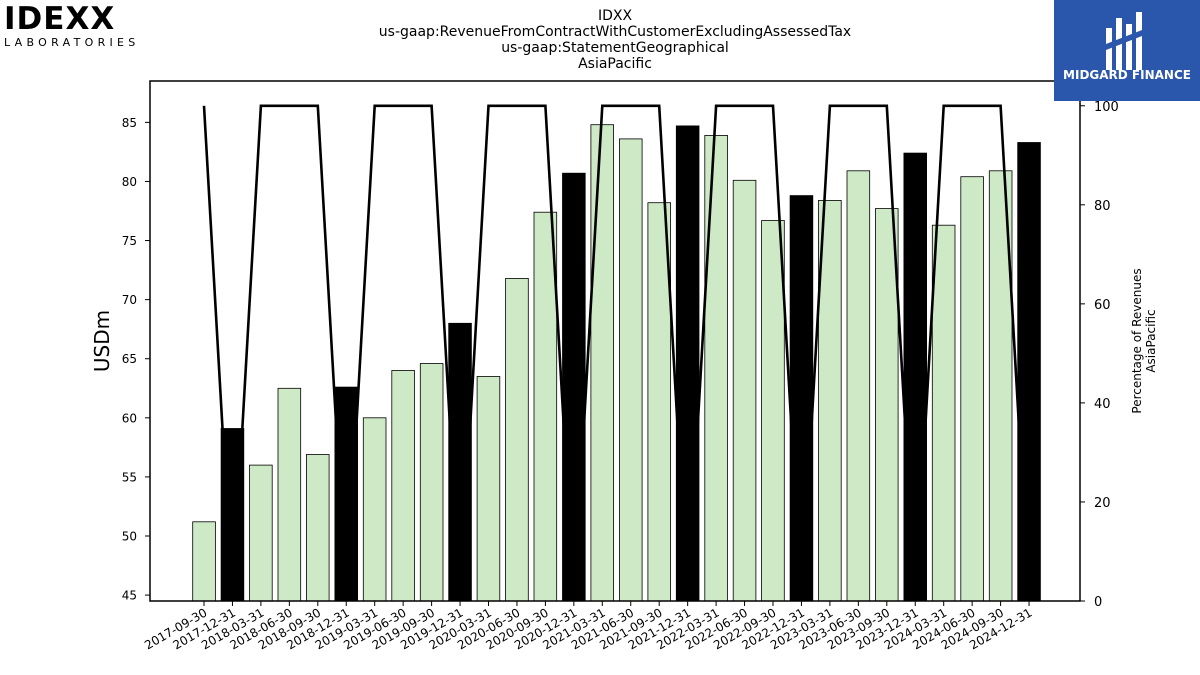 The width and height of the screenshot is (1200, 675). What do you see at coordinates (1127, 75) in the screenshot?
I see `brand-text: MIDGARD FINANCE` at bounding box center [1127, 75].